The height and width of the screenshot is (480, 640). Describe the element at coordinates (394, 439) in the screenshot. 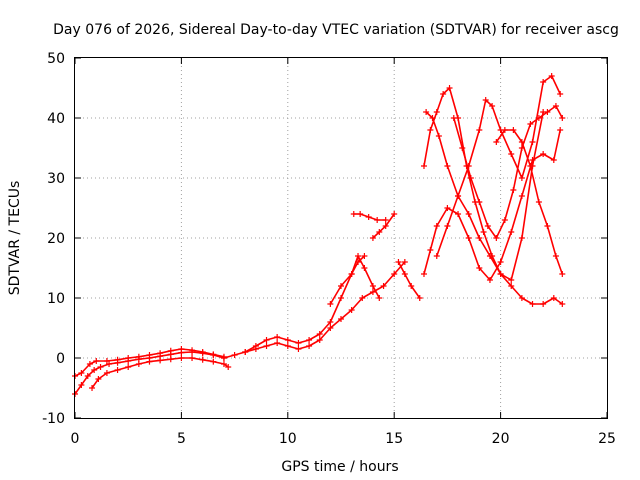

I see `x-tick-label-3: 15` at that location.